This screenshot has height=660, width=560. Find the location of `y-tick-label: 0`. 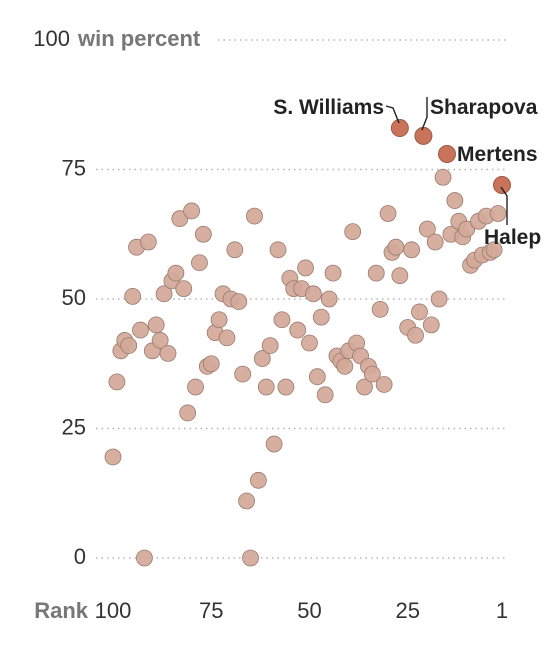

y-tick-label: 0 is located at coordinates (80, 556).